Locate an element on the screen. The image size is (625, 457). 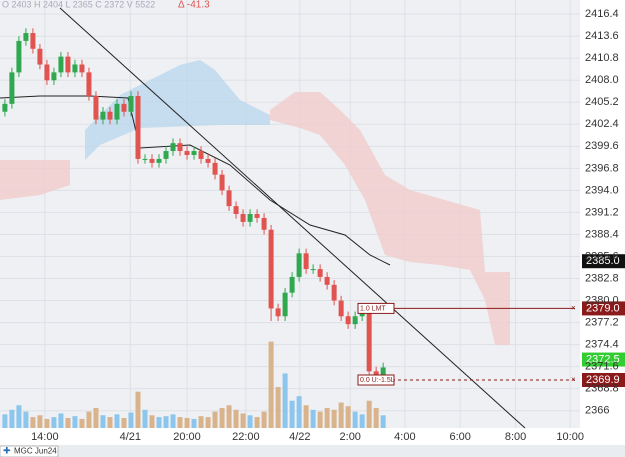
y-tick-label: 2399.6 is located at coordinates (602, 146).